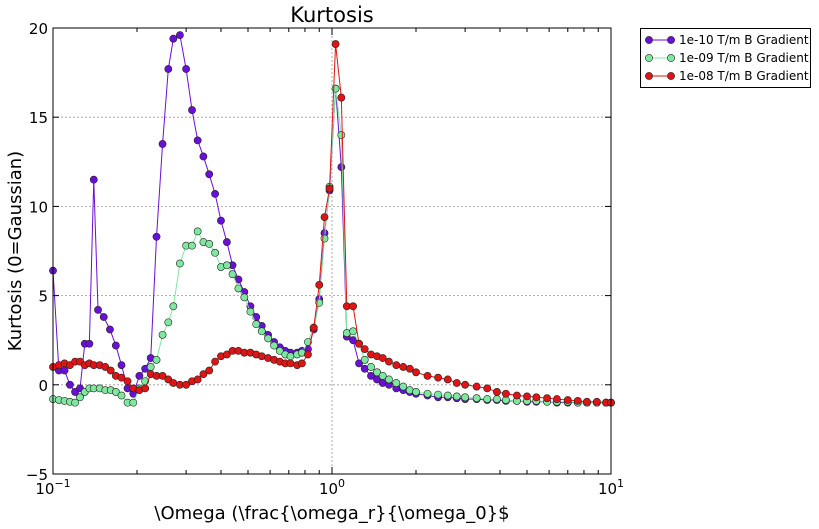  Describe the element at coordinates (52, 487) in the screenshot. I see `x-tick-label: 10⁻¹` at that location.